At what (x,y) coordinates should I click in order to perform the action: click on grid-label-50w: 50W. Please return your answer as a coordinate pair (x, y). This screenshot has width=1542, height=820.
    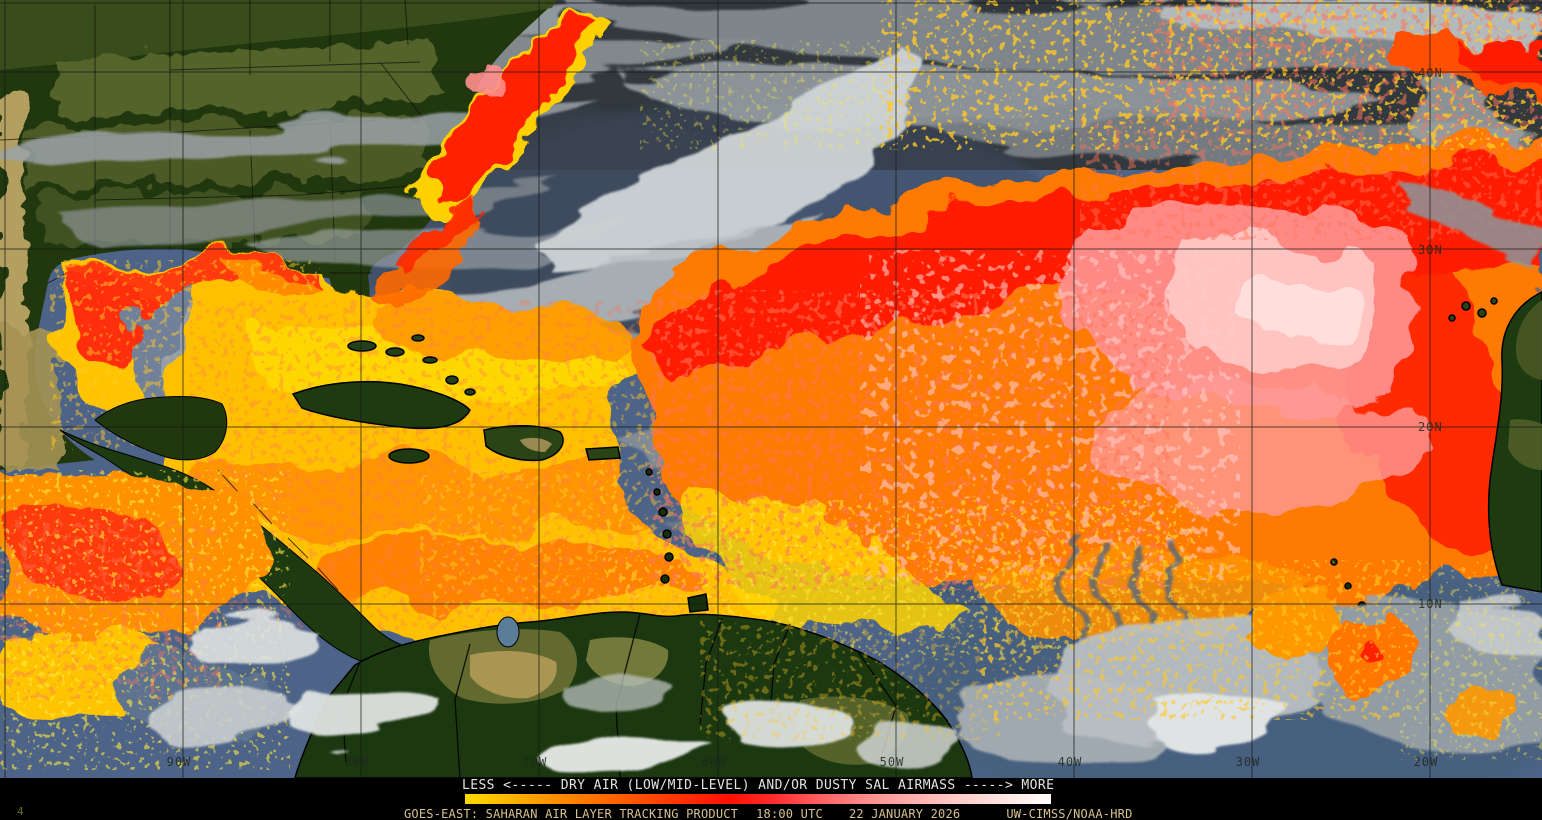
    Looking at the image, I should click on (892, 762).